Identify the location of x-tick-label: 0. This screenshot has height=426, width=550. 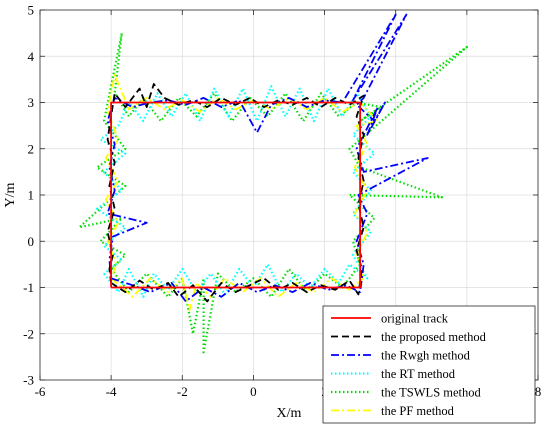
(253, 391).